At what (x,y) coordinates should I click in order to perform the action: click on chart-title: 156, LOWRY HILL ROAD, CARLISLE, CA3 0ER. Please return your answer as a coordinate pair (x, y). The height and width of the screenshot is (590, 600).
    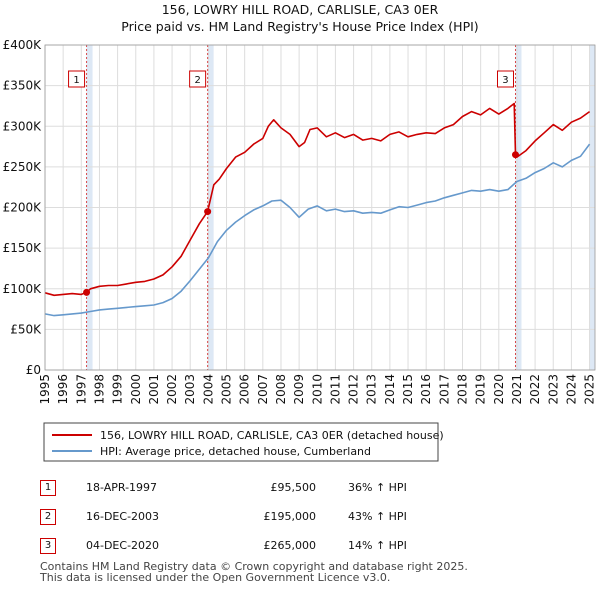
    Looking at the image, I should click on (300, 9).